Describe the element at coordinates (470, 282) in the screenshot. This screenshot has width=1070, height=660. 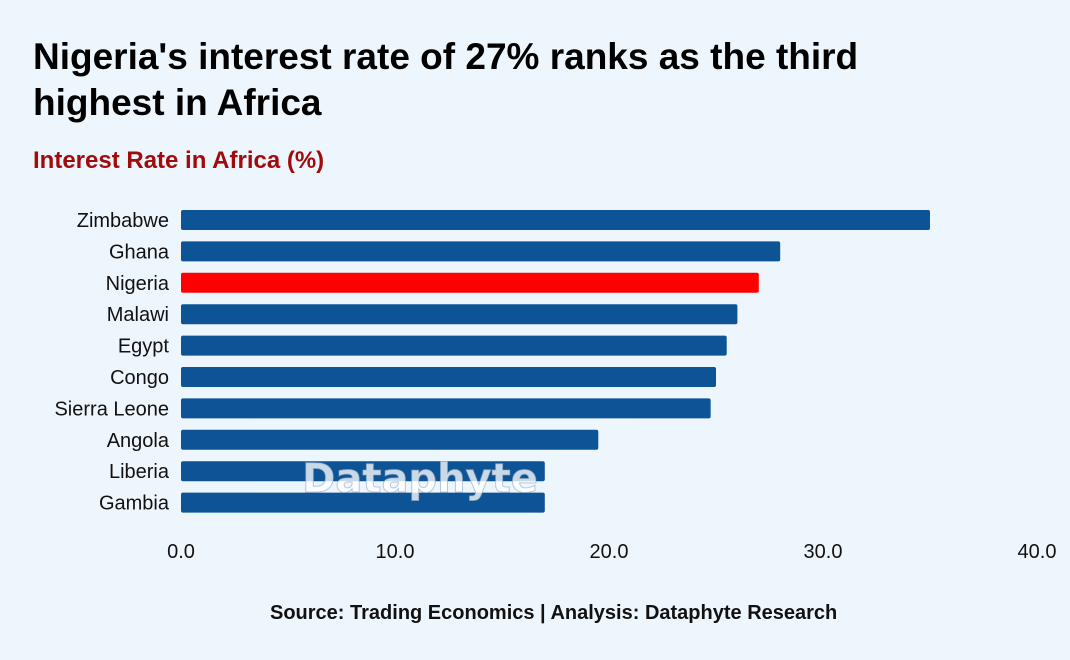
I see `bar-nigeria` at that location.